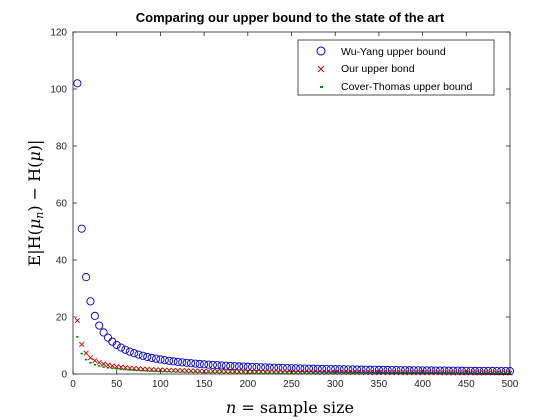 The image size is (560, 420). I want to click on x-tick-label: 250, so click(291, 384).